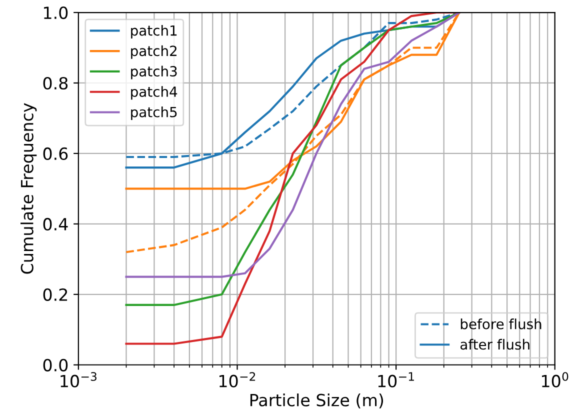  I want to click on legend-label: patch2, so click(153, 52).